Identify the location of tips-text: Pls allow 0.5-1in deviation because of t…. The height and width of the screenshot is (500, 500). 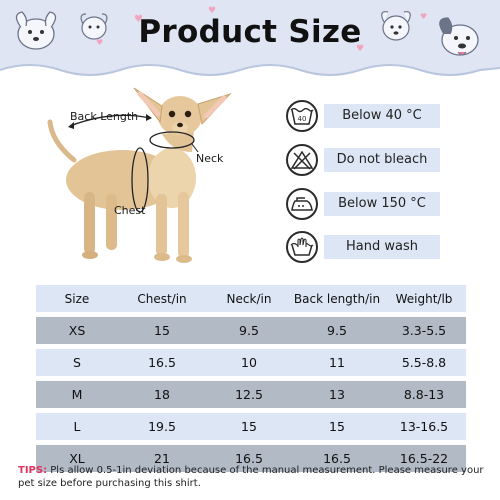
(251, 477).